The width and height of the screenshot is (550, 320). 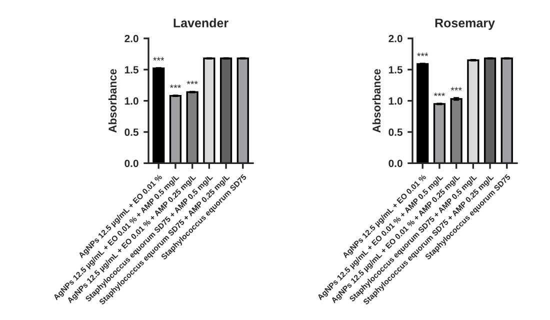 I want to click on chart-title: Lavender, so click(x=201, y=23).